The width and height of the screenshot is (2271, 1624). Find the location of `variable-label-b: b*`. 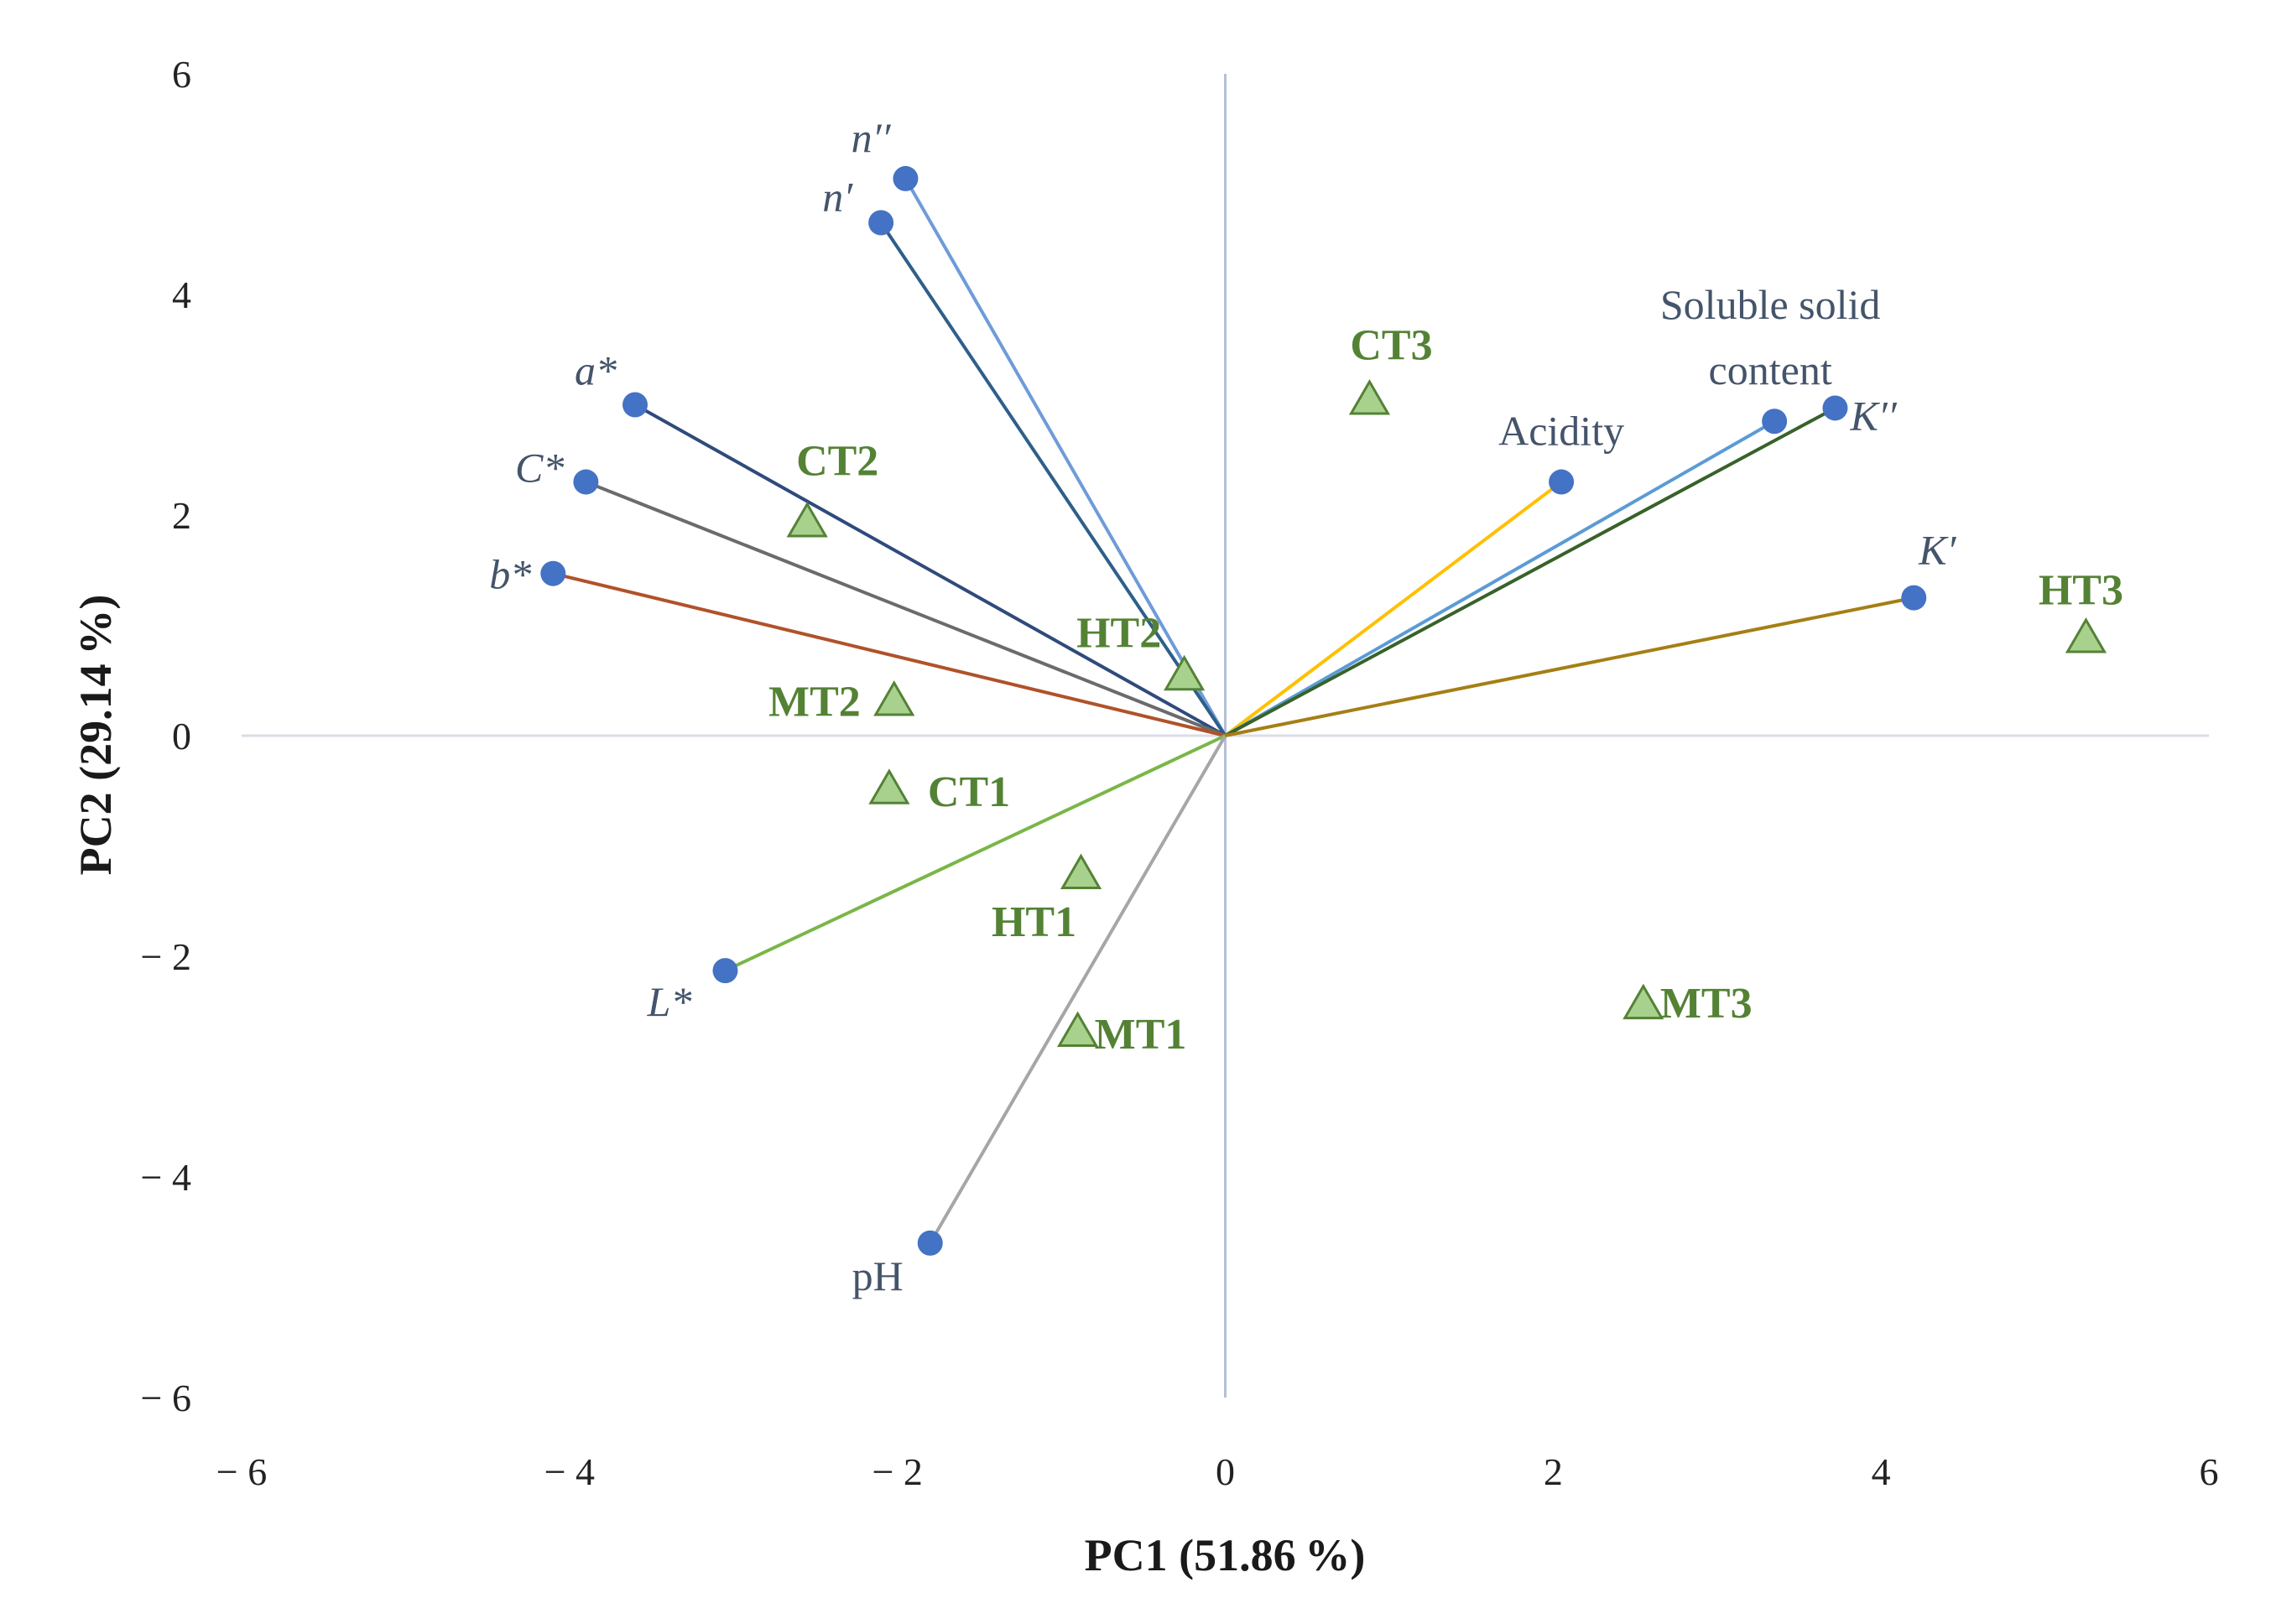

variable-label-b: b* is located at coordinates (510, 574).